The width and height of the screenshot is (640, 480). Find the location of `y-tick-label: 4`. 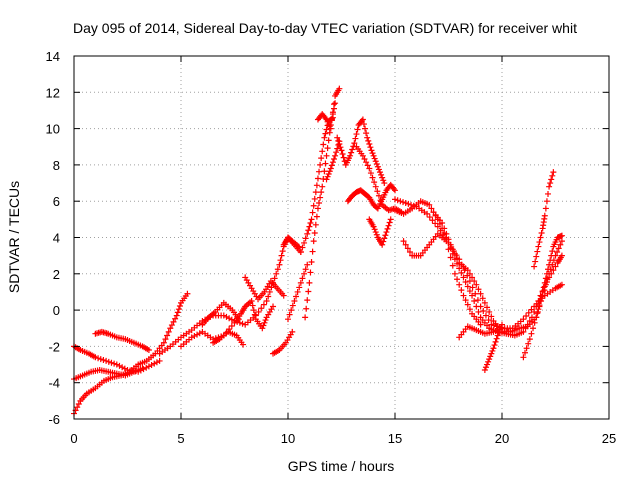

y-tick-label: 4 is located at coordinates (56, 238).